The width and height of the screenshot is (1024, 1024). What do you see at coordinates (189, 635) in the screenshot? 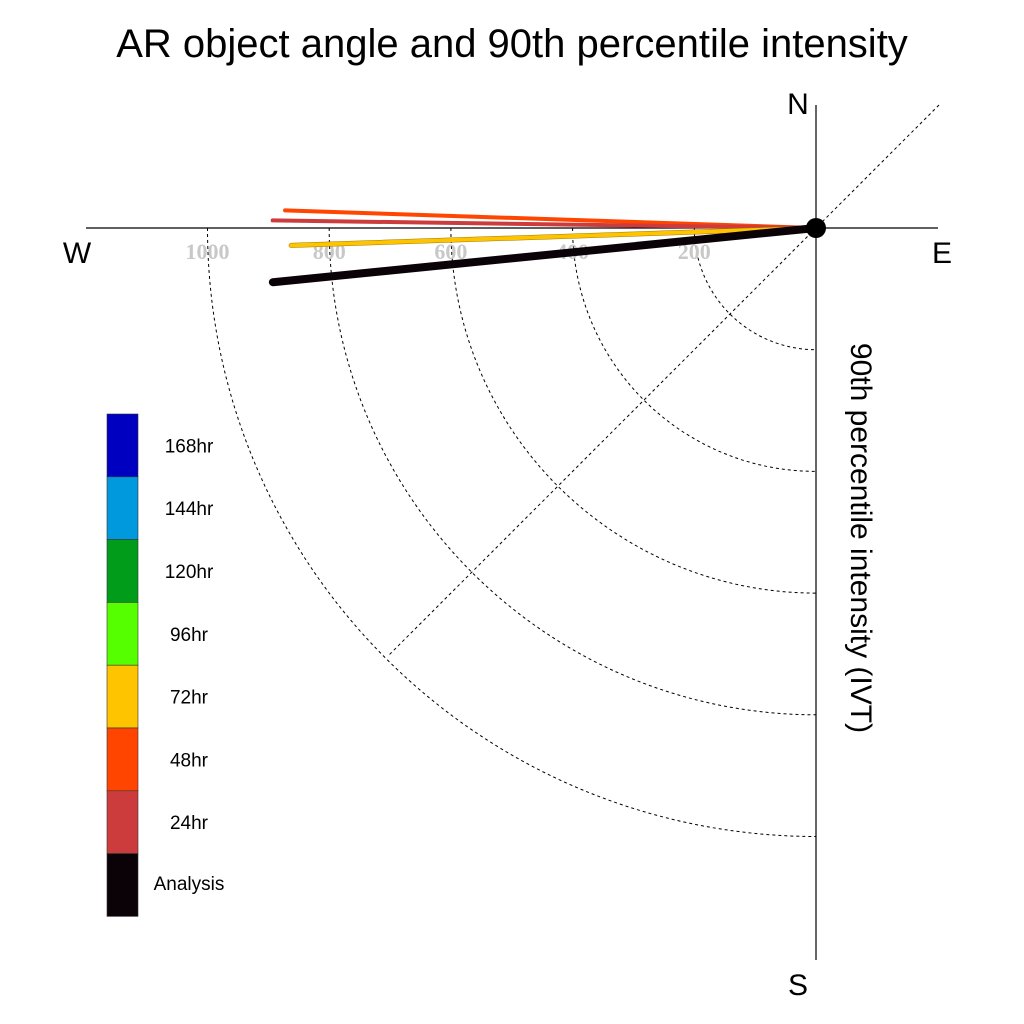
I see `legend-label-96hr: 96hr` at bounding box center [189, 635].